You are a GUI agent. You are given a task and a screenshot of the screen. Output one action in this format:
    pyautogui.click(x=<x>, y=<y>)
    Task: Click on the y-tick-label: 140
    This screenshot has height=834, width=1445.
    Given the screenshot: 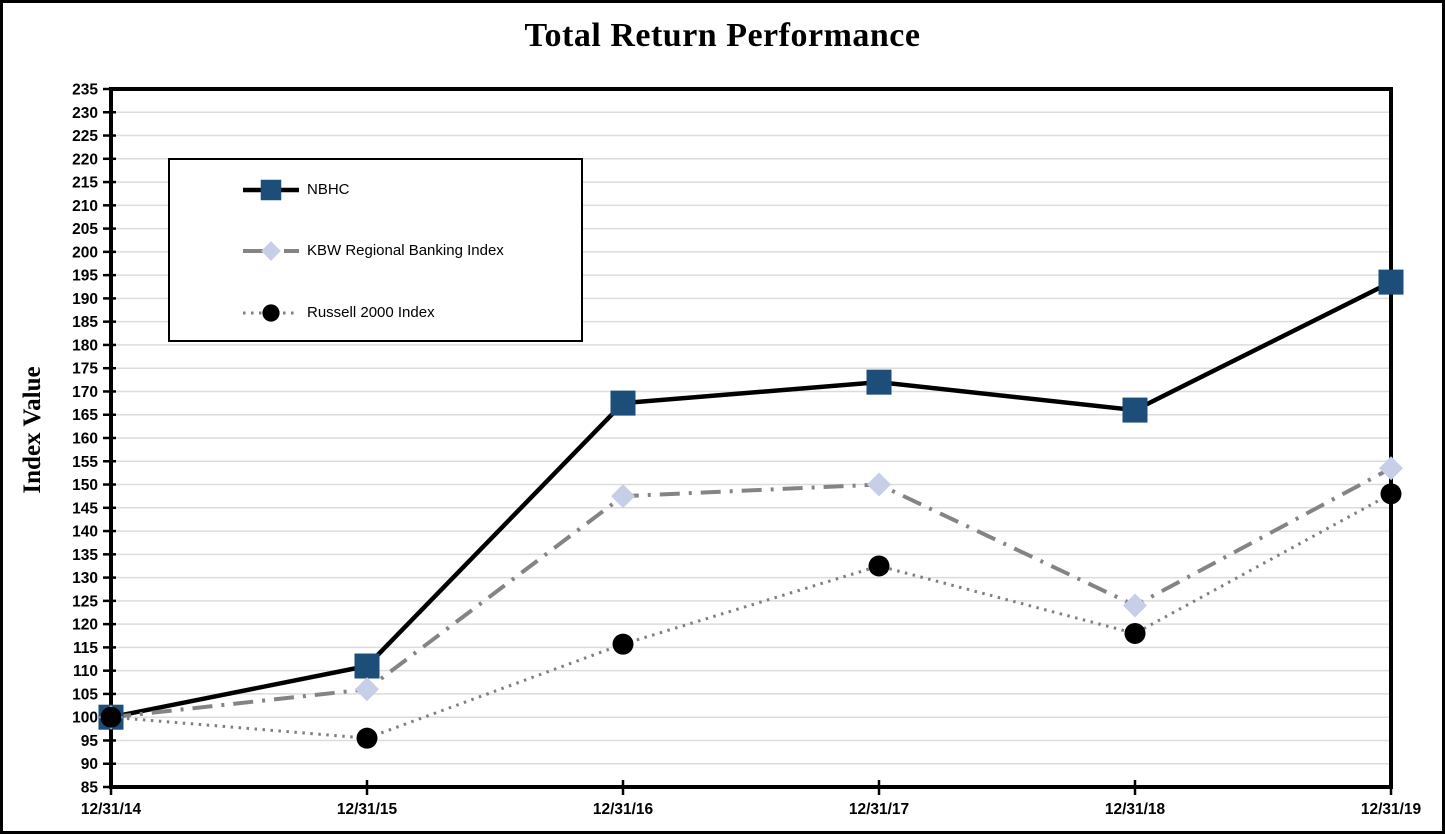 What is the action you would take?
    pyautogui.click(x=85, y=532)
    